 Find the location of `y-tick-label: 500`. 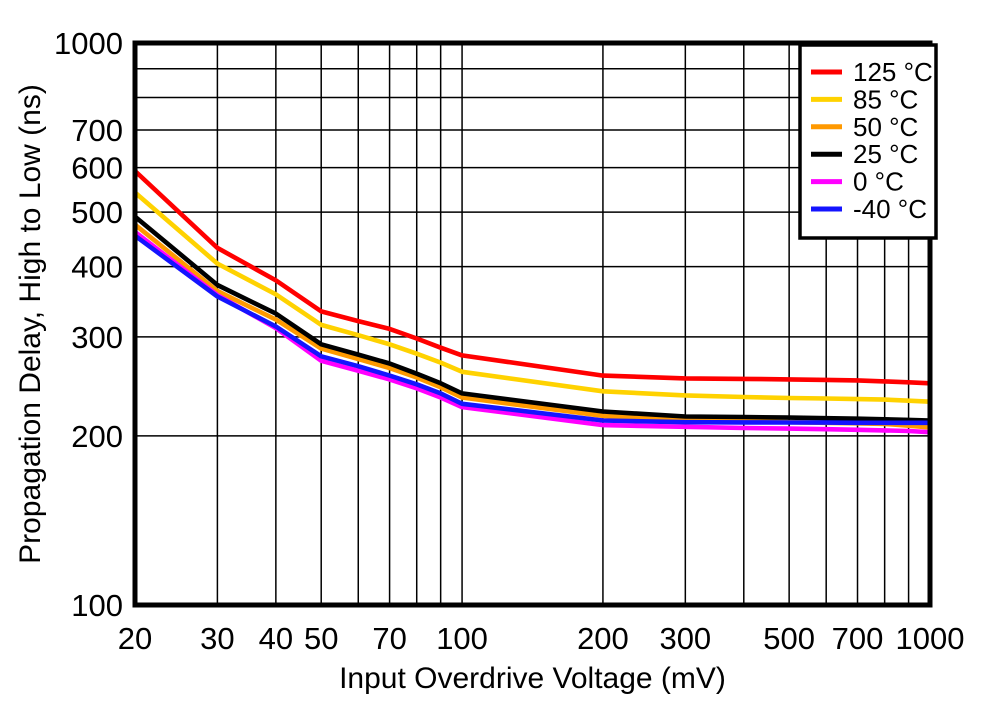

y-tick-label: 500 is located at coordinates (97, 212).